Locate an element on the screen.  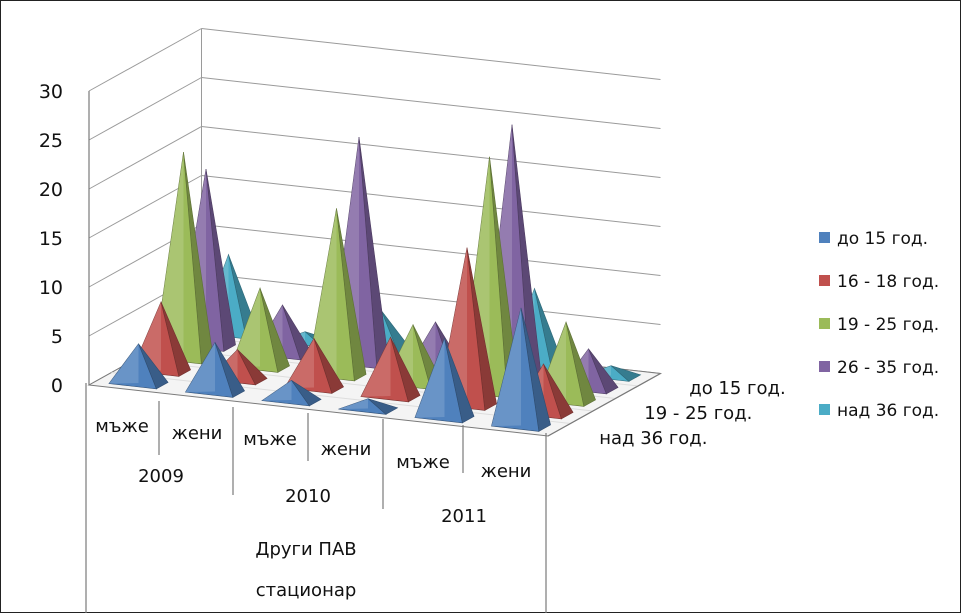
pyramid-19-25--1 is located at coordinates (260, 330).